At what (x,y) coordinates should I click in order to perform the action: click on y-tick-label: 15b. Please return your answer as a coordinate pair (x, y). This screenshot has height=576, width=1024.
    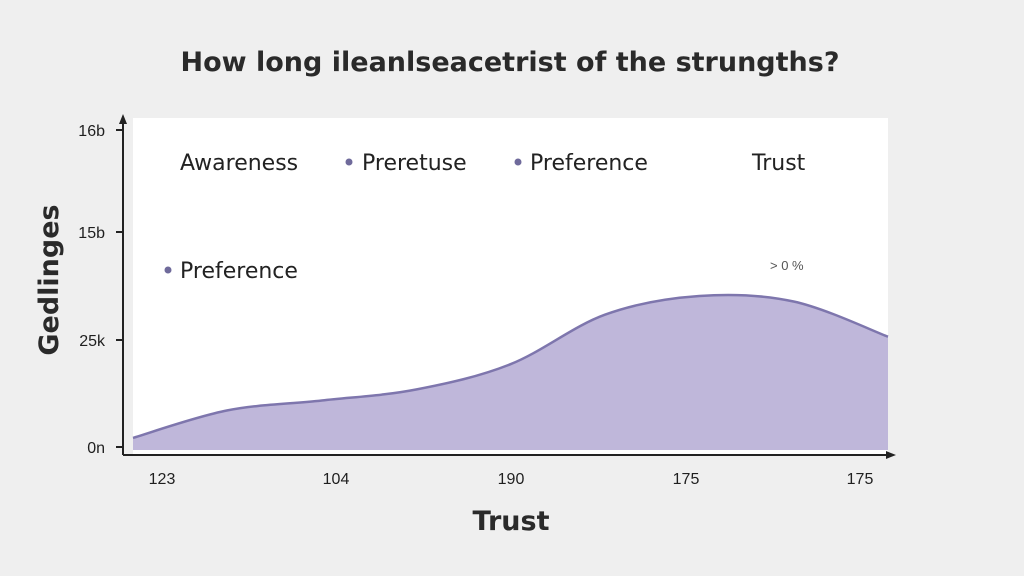
    Looking at the image, I should click on (91, 233).